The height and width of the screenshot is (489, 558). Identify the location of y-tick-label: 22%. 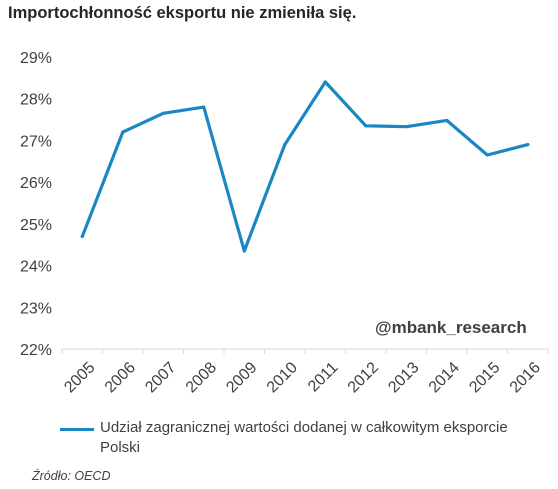
(36, 350).